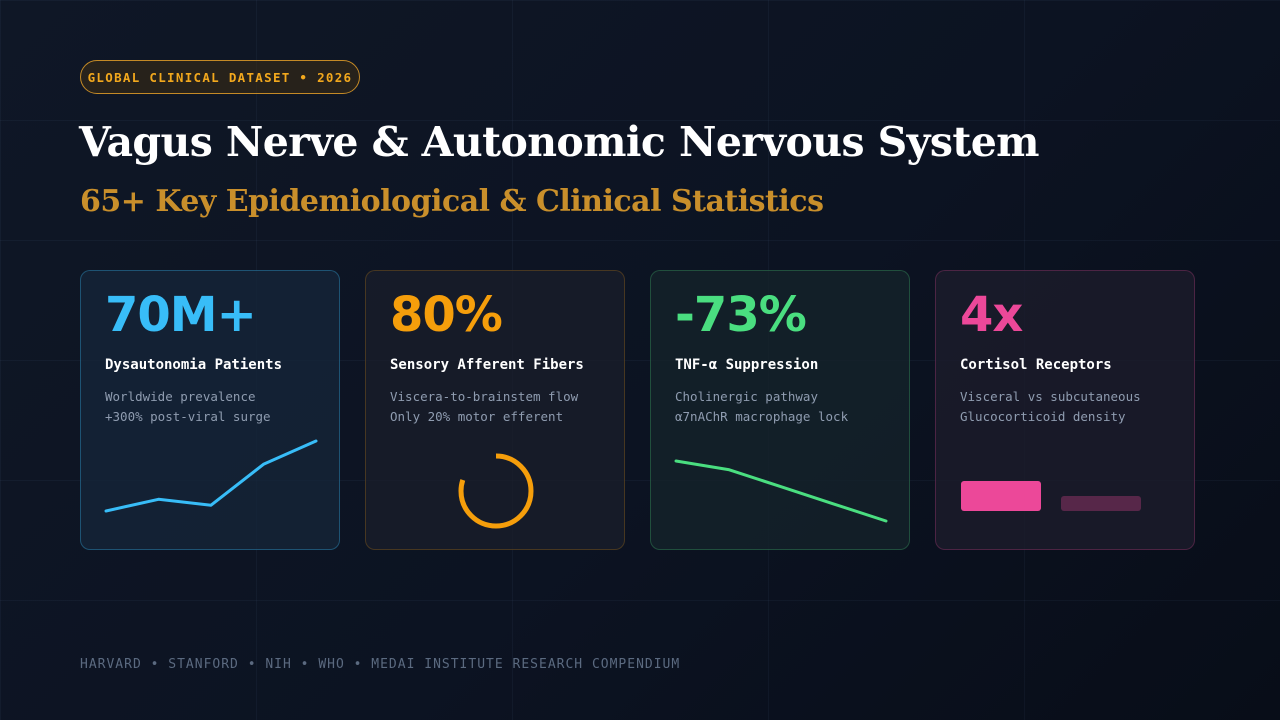 This screenshot has width=1280, height=720. I want to click on trend-line-chart, so click(211, 476).